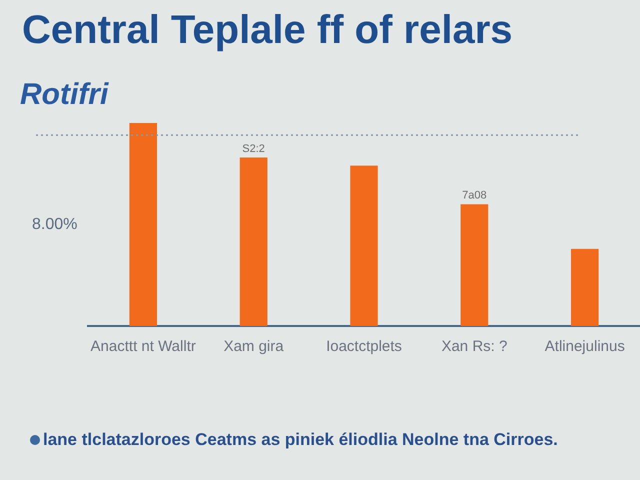 The height and width of the screenshot is (480, 640). What do you see at coordinates (474, 196) in the screenshot?
I see `annotation: 7a08` at bounding box center [474, 196].